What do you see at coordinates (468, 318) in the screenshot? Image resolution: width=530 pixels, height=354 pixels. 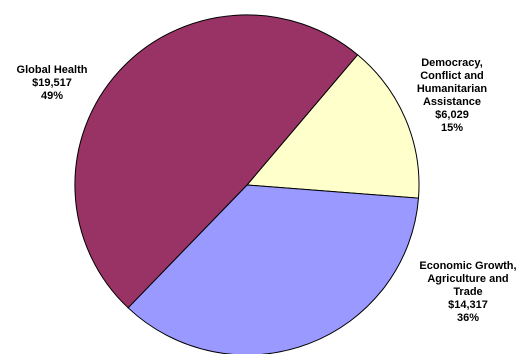 I see `slice-percent: 36%` at bounding box center [468, 318].